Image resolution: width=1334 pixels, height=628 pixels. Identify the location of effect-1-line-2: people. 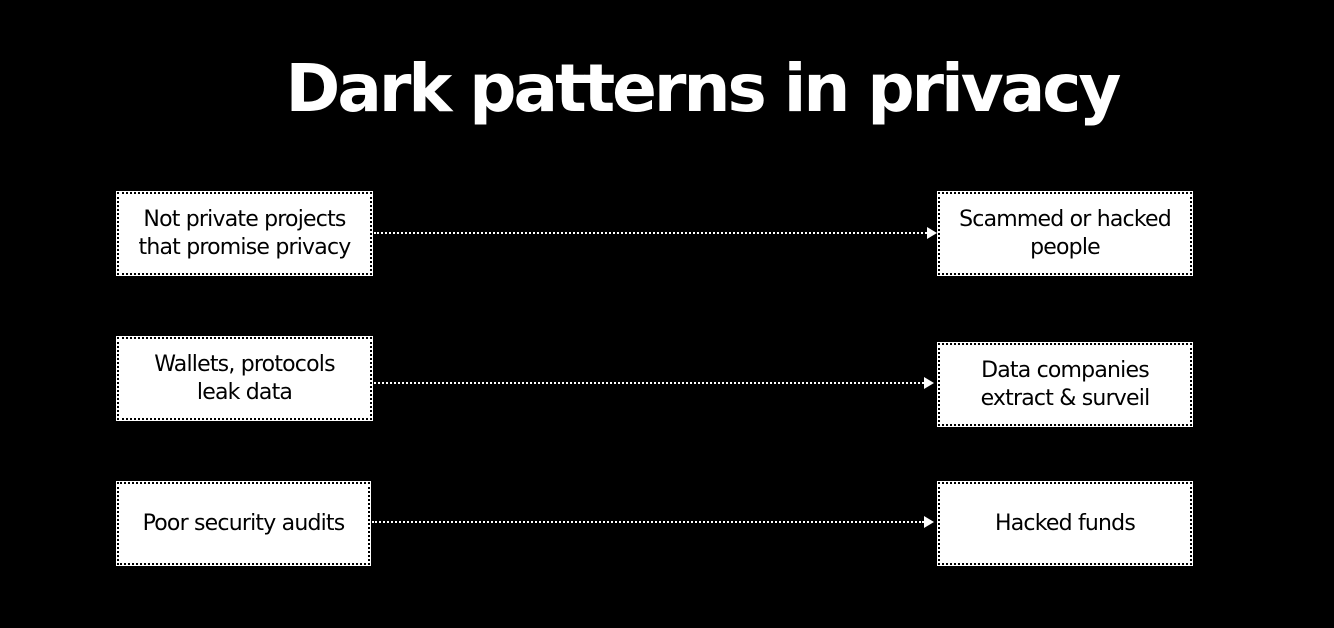
(1065, 247).